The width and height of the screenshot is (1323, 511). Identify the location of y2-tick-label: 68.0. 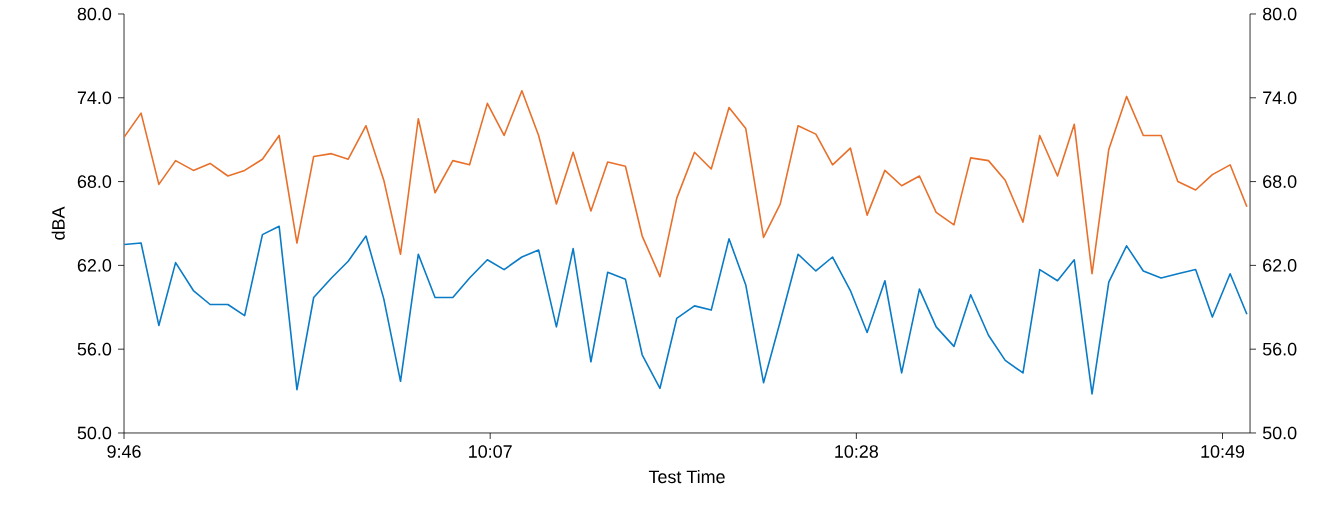
(1280, 181).